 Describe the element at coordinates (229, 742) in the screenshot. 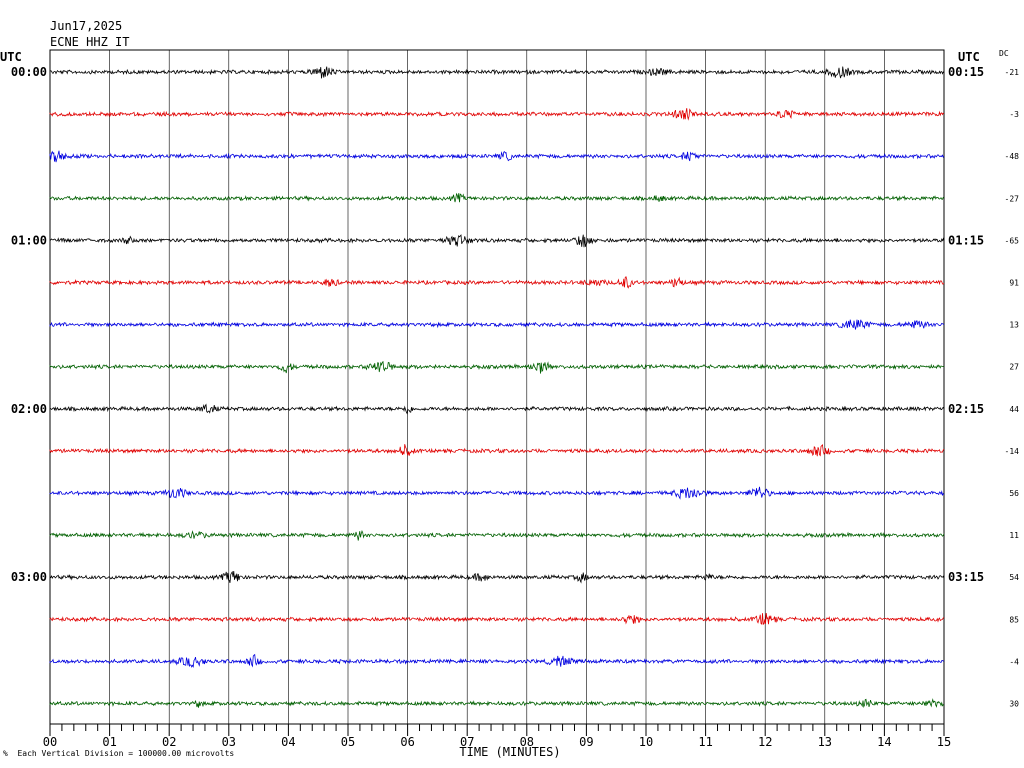

I see `x-tick-label: 03` at that location.